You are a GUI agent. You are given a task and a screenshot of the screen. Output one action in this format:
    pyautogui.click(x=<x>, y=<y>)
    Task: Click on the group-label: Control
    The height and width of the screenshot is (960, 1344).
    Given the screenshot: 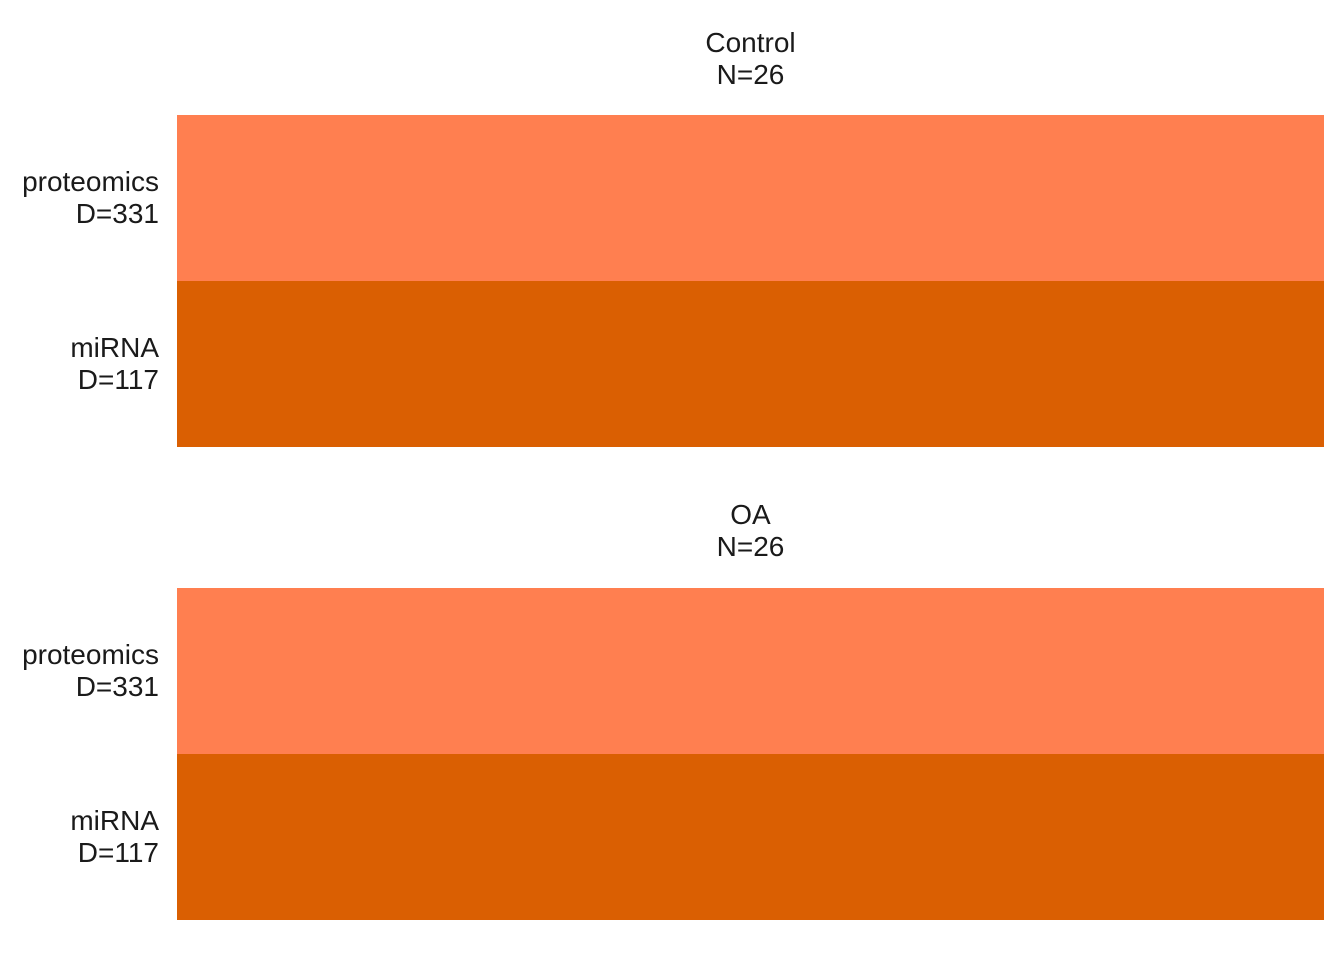 What is the action you would take?
    pyautogui.click(x=750, y=42)
    